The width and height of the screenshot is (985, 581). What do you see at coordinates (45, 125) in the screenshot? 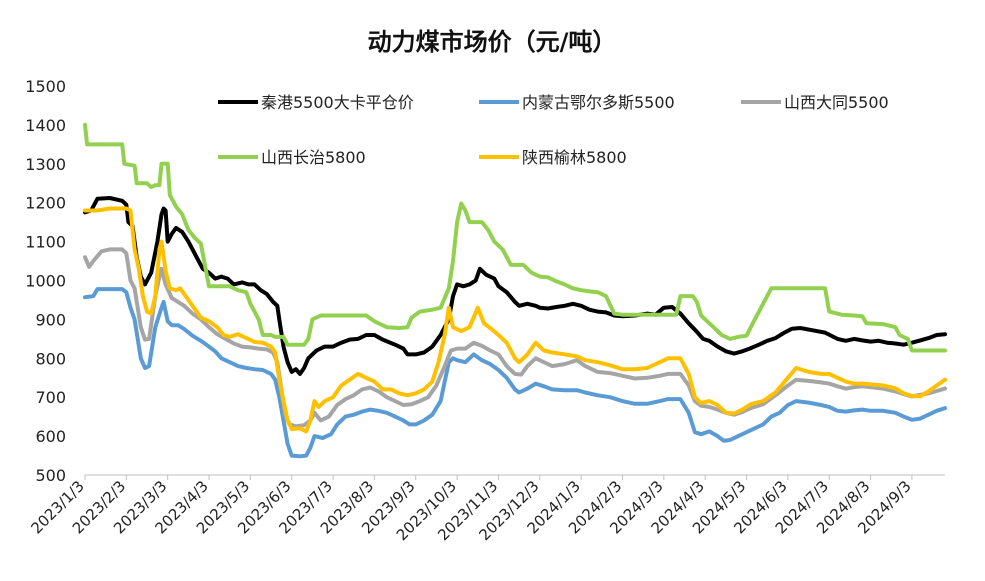
I see `y-tick-label: 1400` at bounding box center [45, 125].